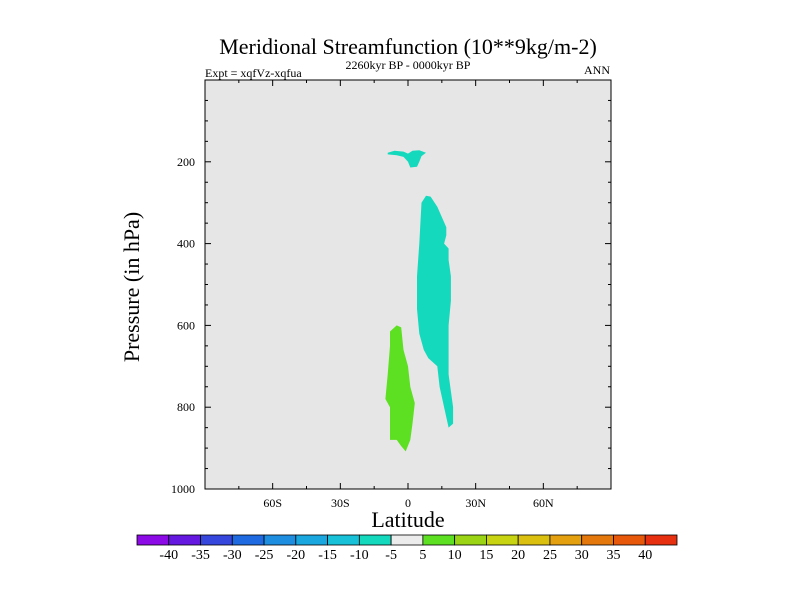  What do you see at coordinates (550, 555) in the screenshot?
I see `colorbar-label: 25` at bounding box center [550, 555].